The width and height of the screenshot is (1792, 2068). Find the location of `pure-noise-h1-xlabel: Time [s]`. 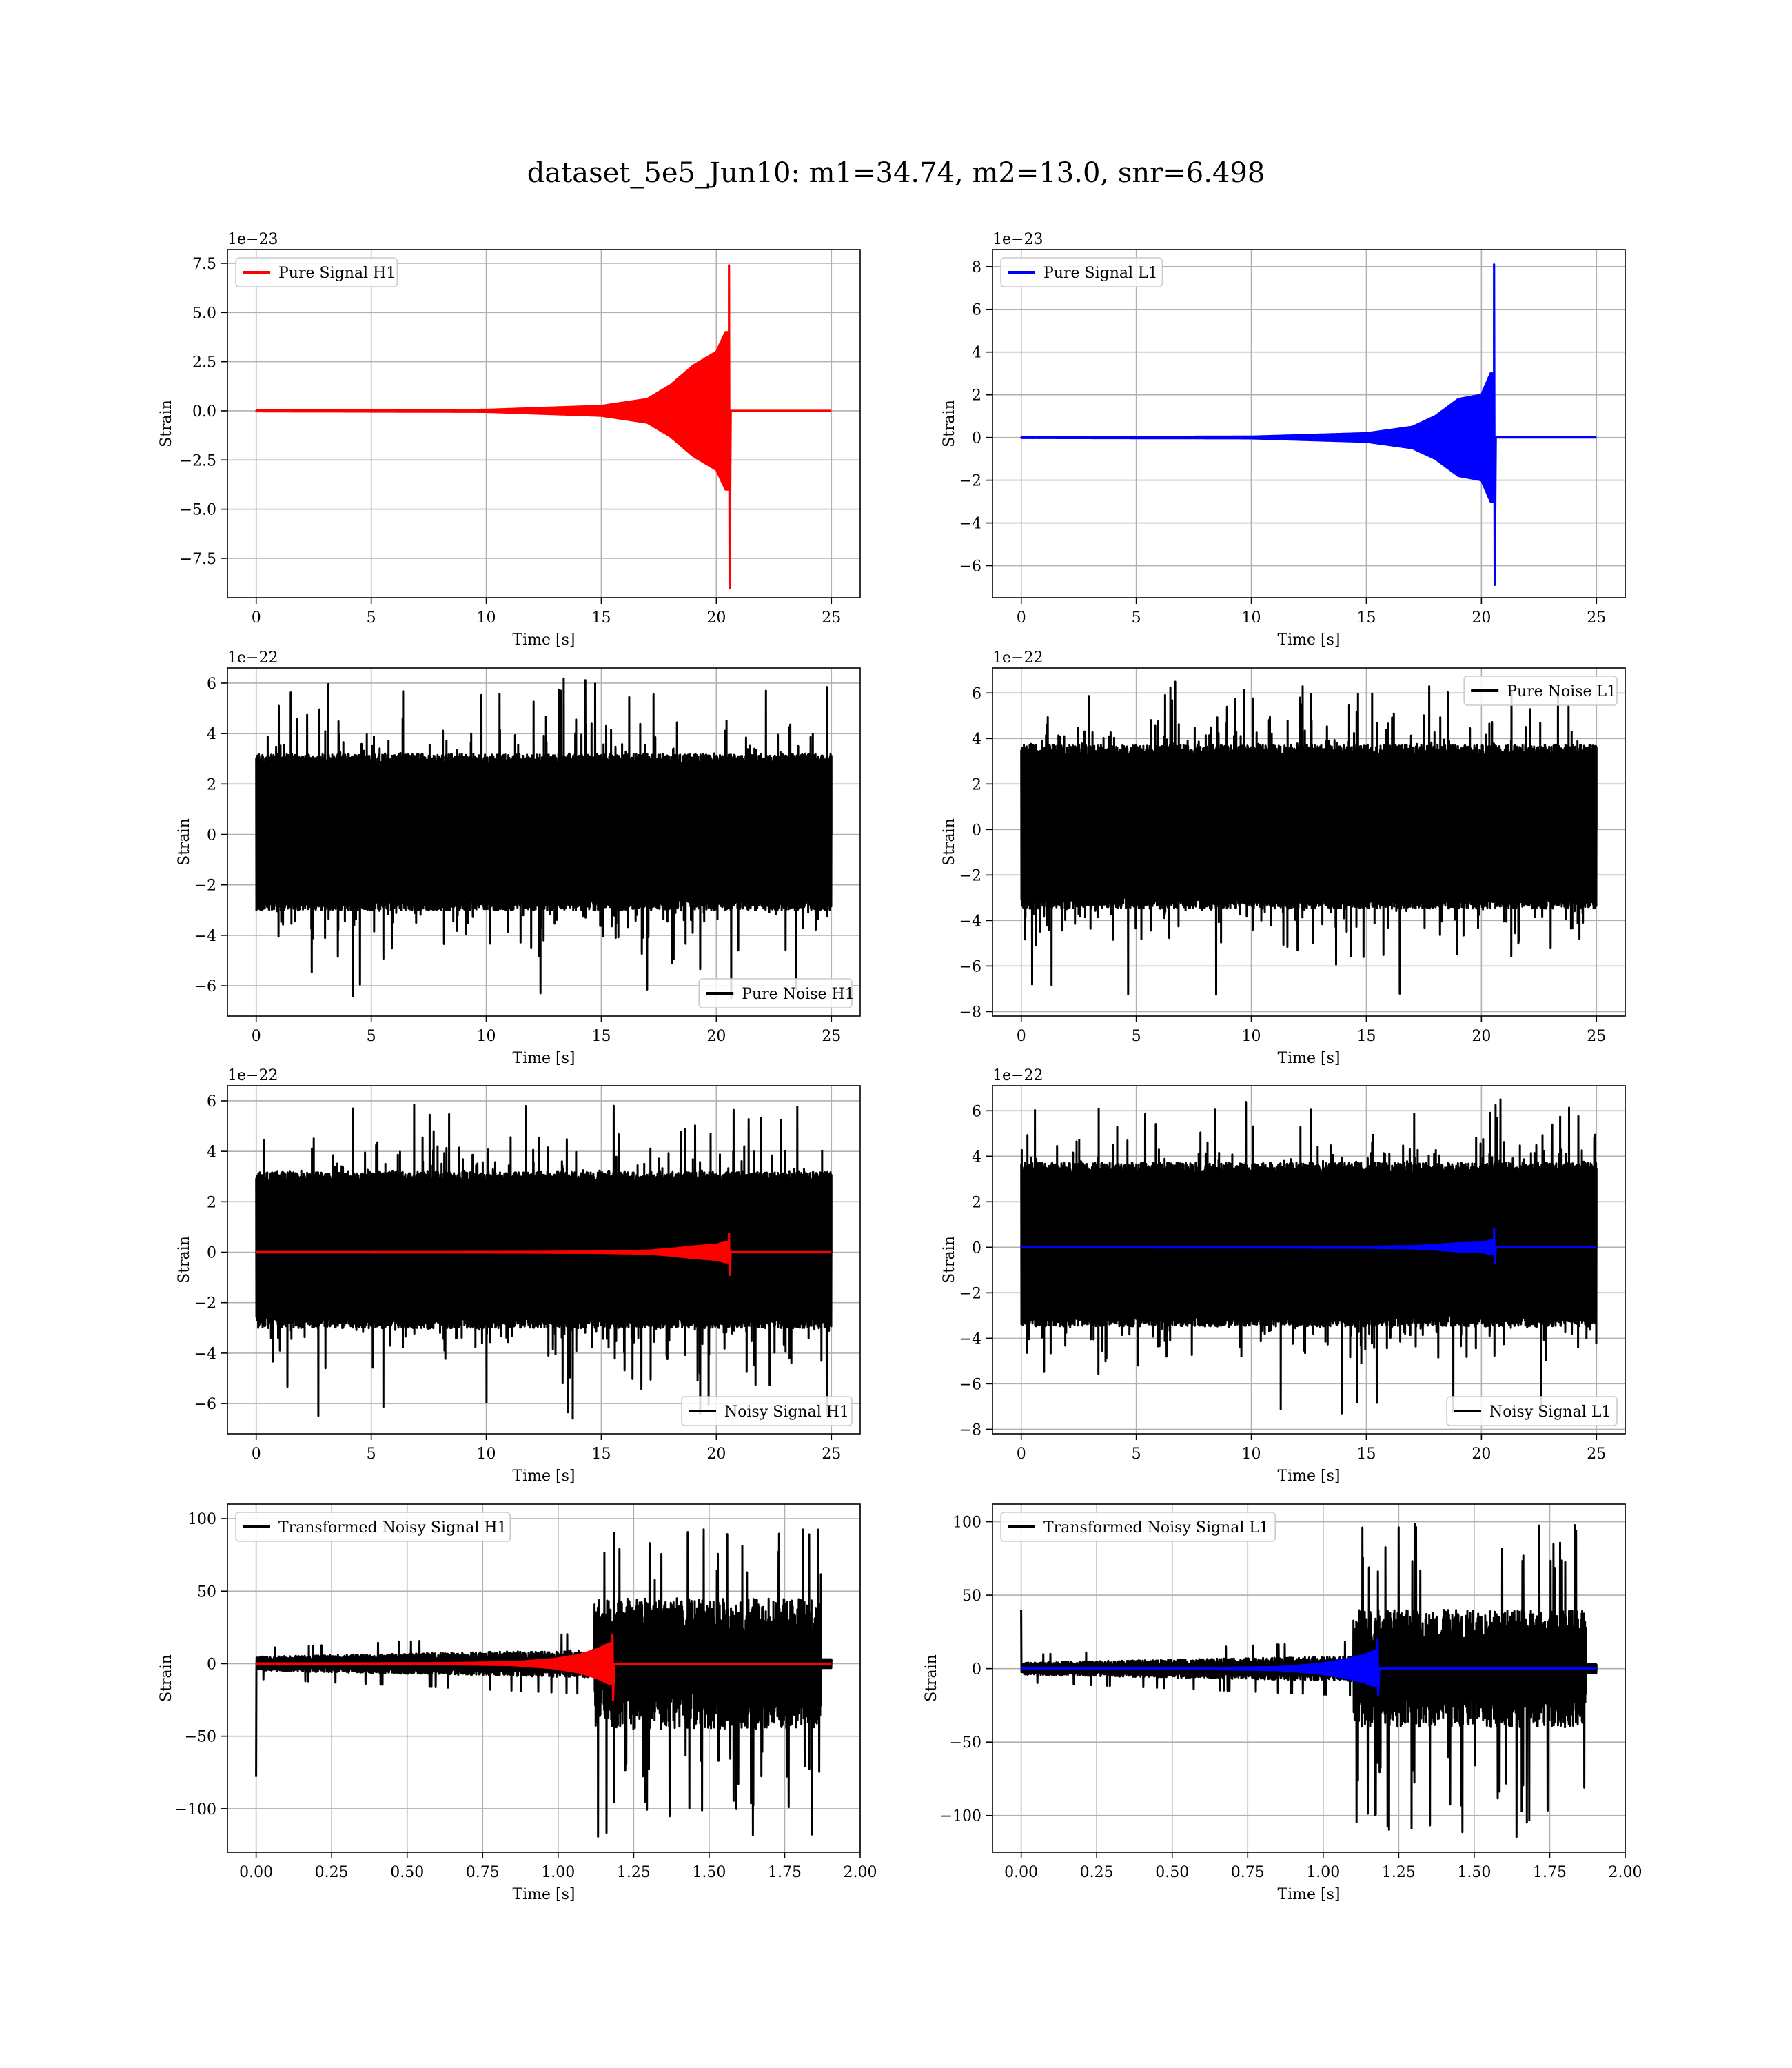

pure-noise-h1-xlabel: Time [s] is located at coordinates (543, 1058).